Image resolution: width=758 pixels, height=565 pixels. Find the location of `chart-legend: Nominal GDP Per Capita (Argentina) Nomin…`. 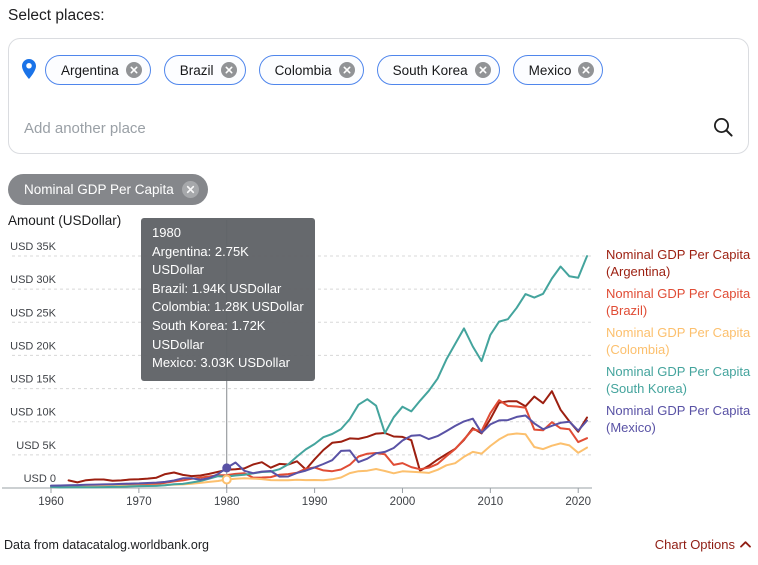

chart-legend: Nominal GDP Per Capita (Argentina) Nomin… is located at coordinates (681, 343).